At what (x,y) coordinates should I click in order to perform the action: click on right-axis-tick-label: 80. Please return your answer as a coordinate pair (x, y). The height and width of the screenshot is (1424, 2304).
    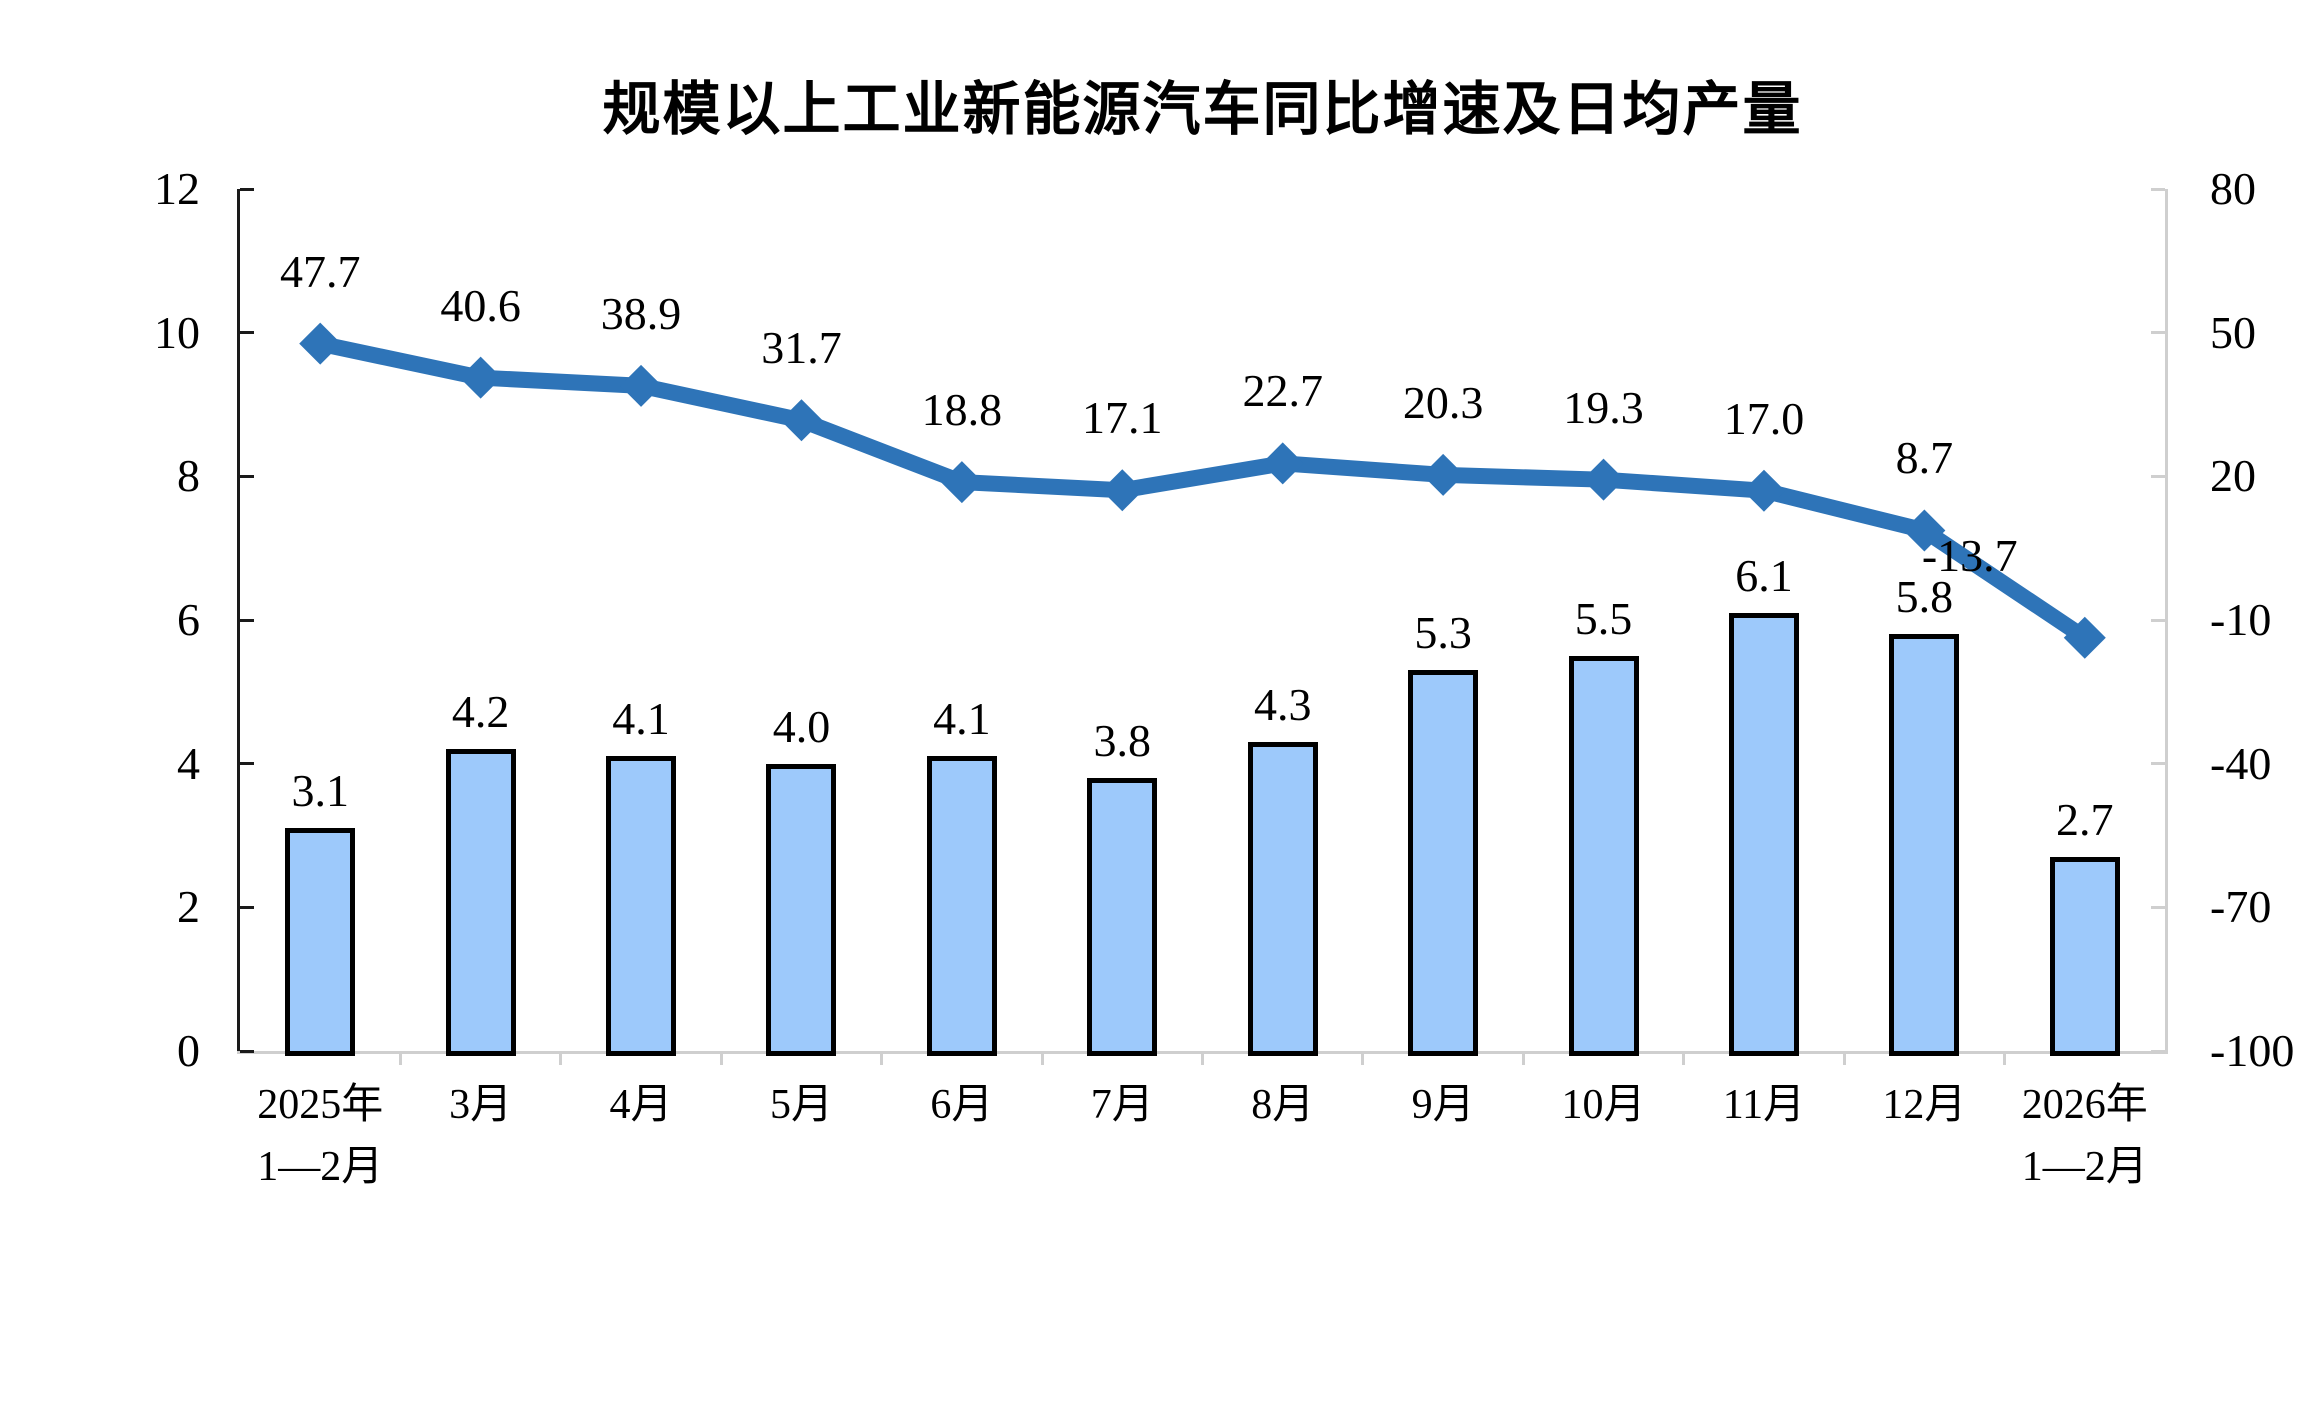
    Looking at the image, I should click on (2233, 188).